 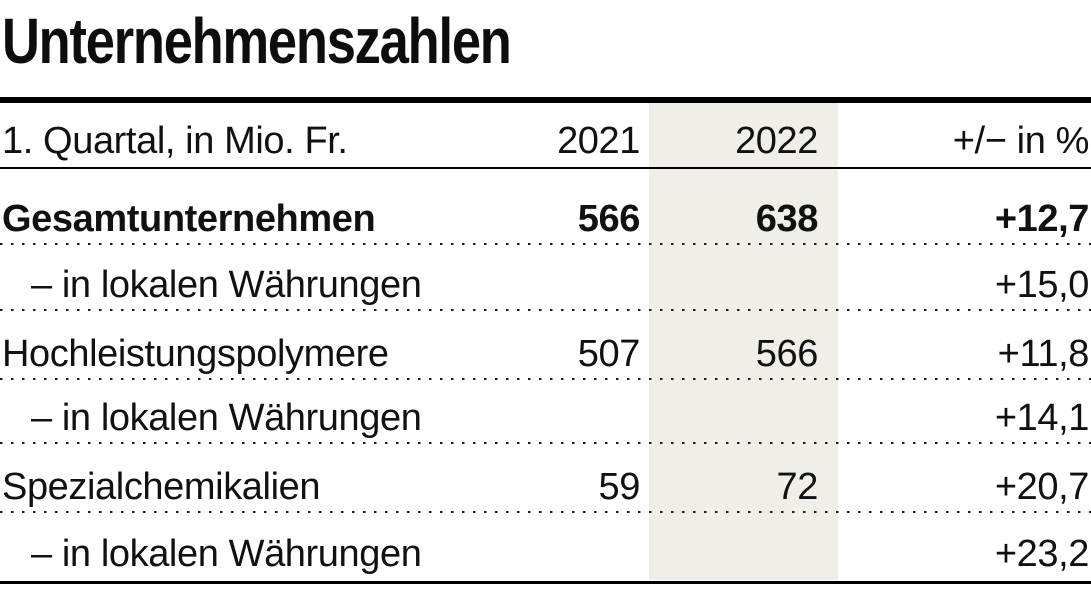 I want to click on value-2022: 638, so click(x=787, y=219).